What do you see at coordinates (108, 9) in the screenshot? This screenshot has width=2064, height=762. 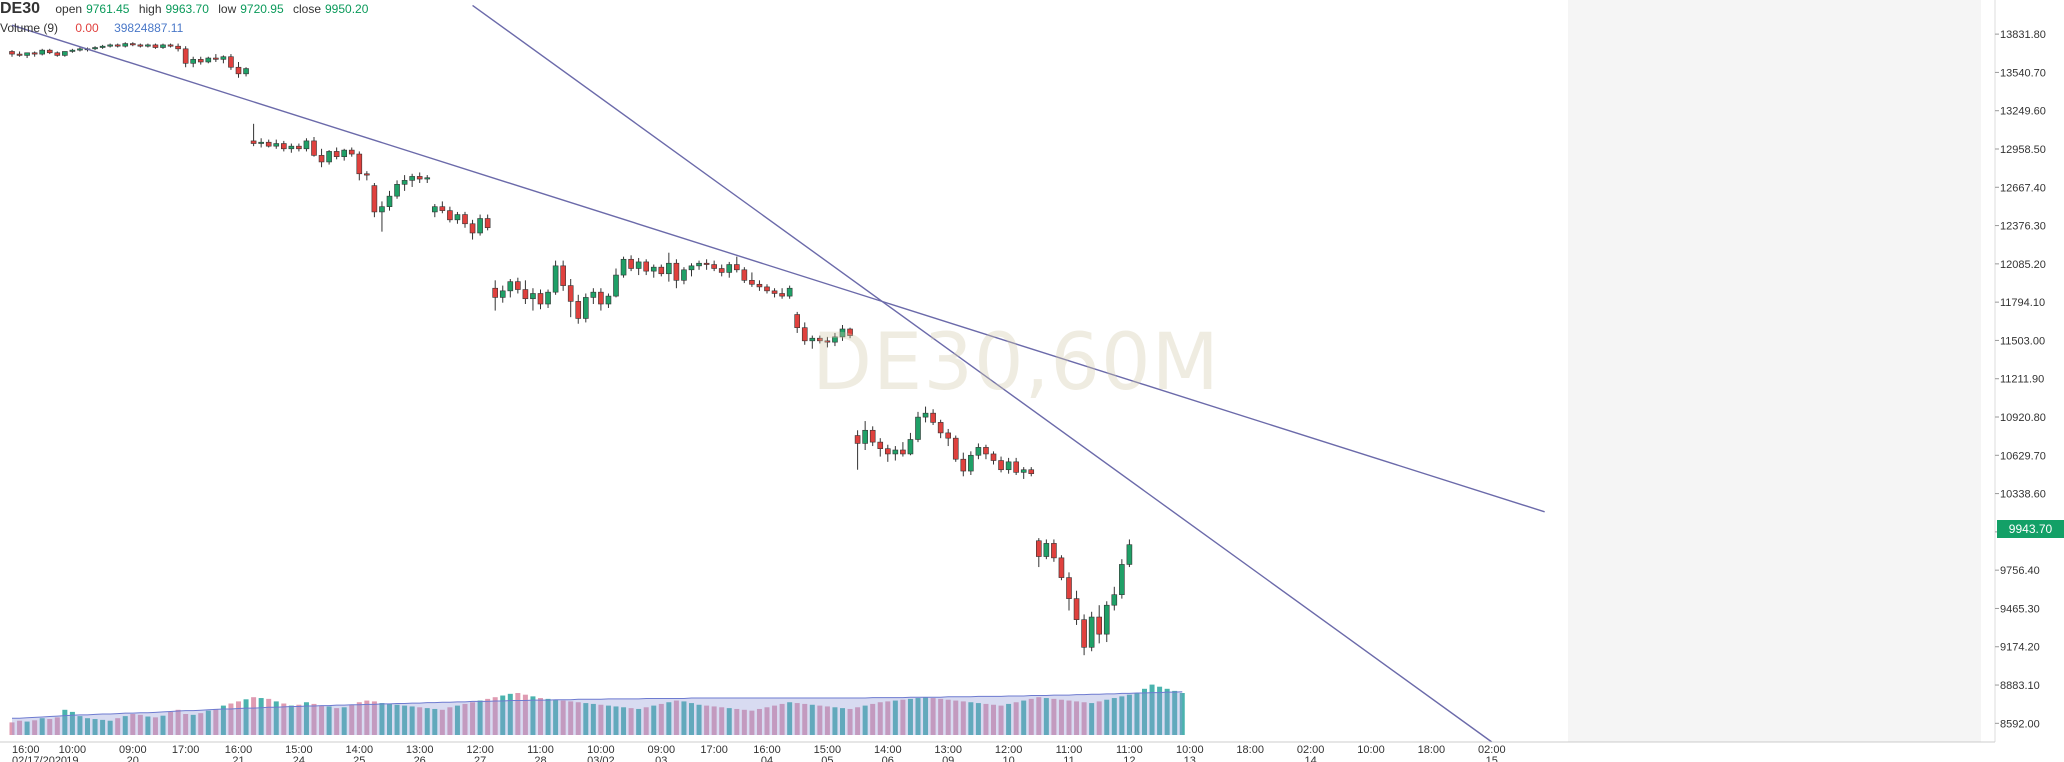 I see `open-value: 9761.45` at bounding box center [108, 9].